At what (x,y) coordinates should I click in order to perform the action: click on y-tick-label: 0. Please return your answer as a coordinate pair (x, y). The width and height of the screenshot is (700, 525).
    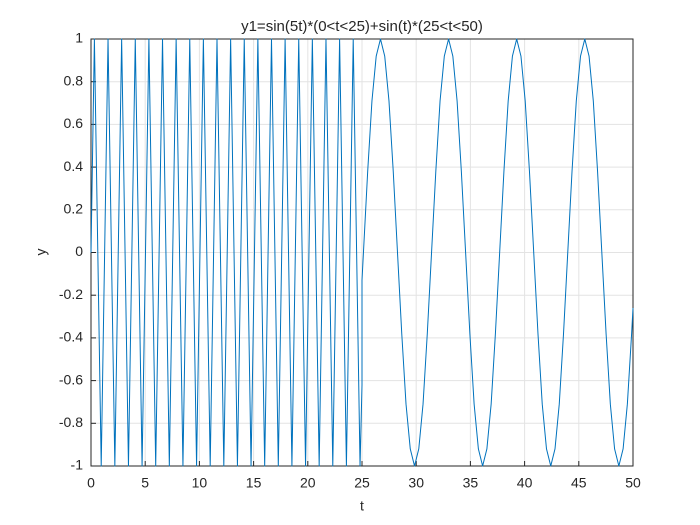
    Looking at the image, I should click on (79, 251).